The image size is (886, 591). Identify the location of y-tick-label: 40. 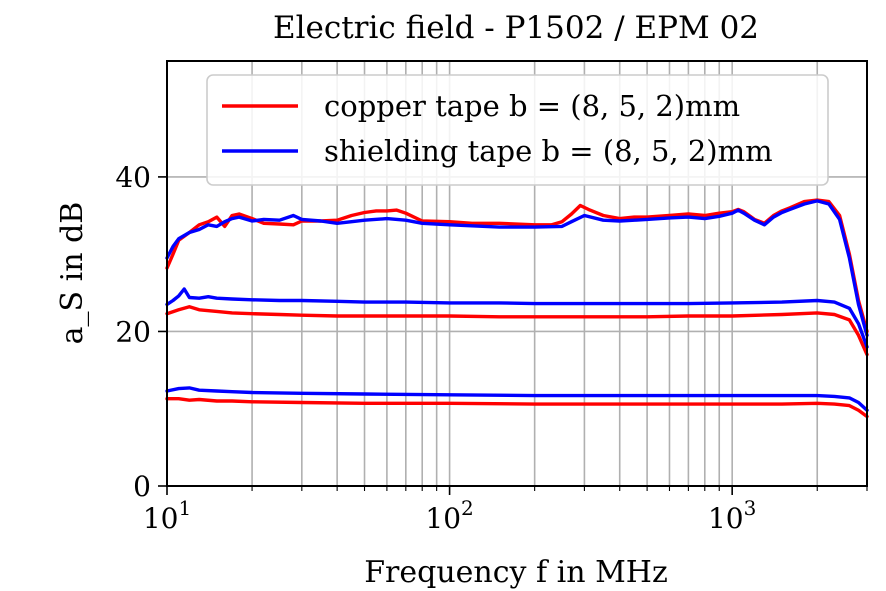
(133, 177).